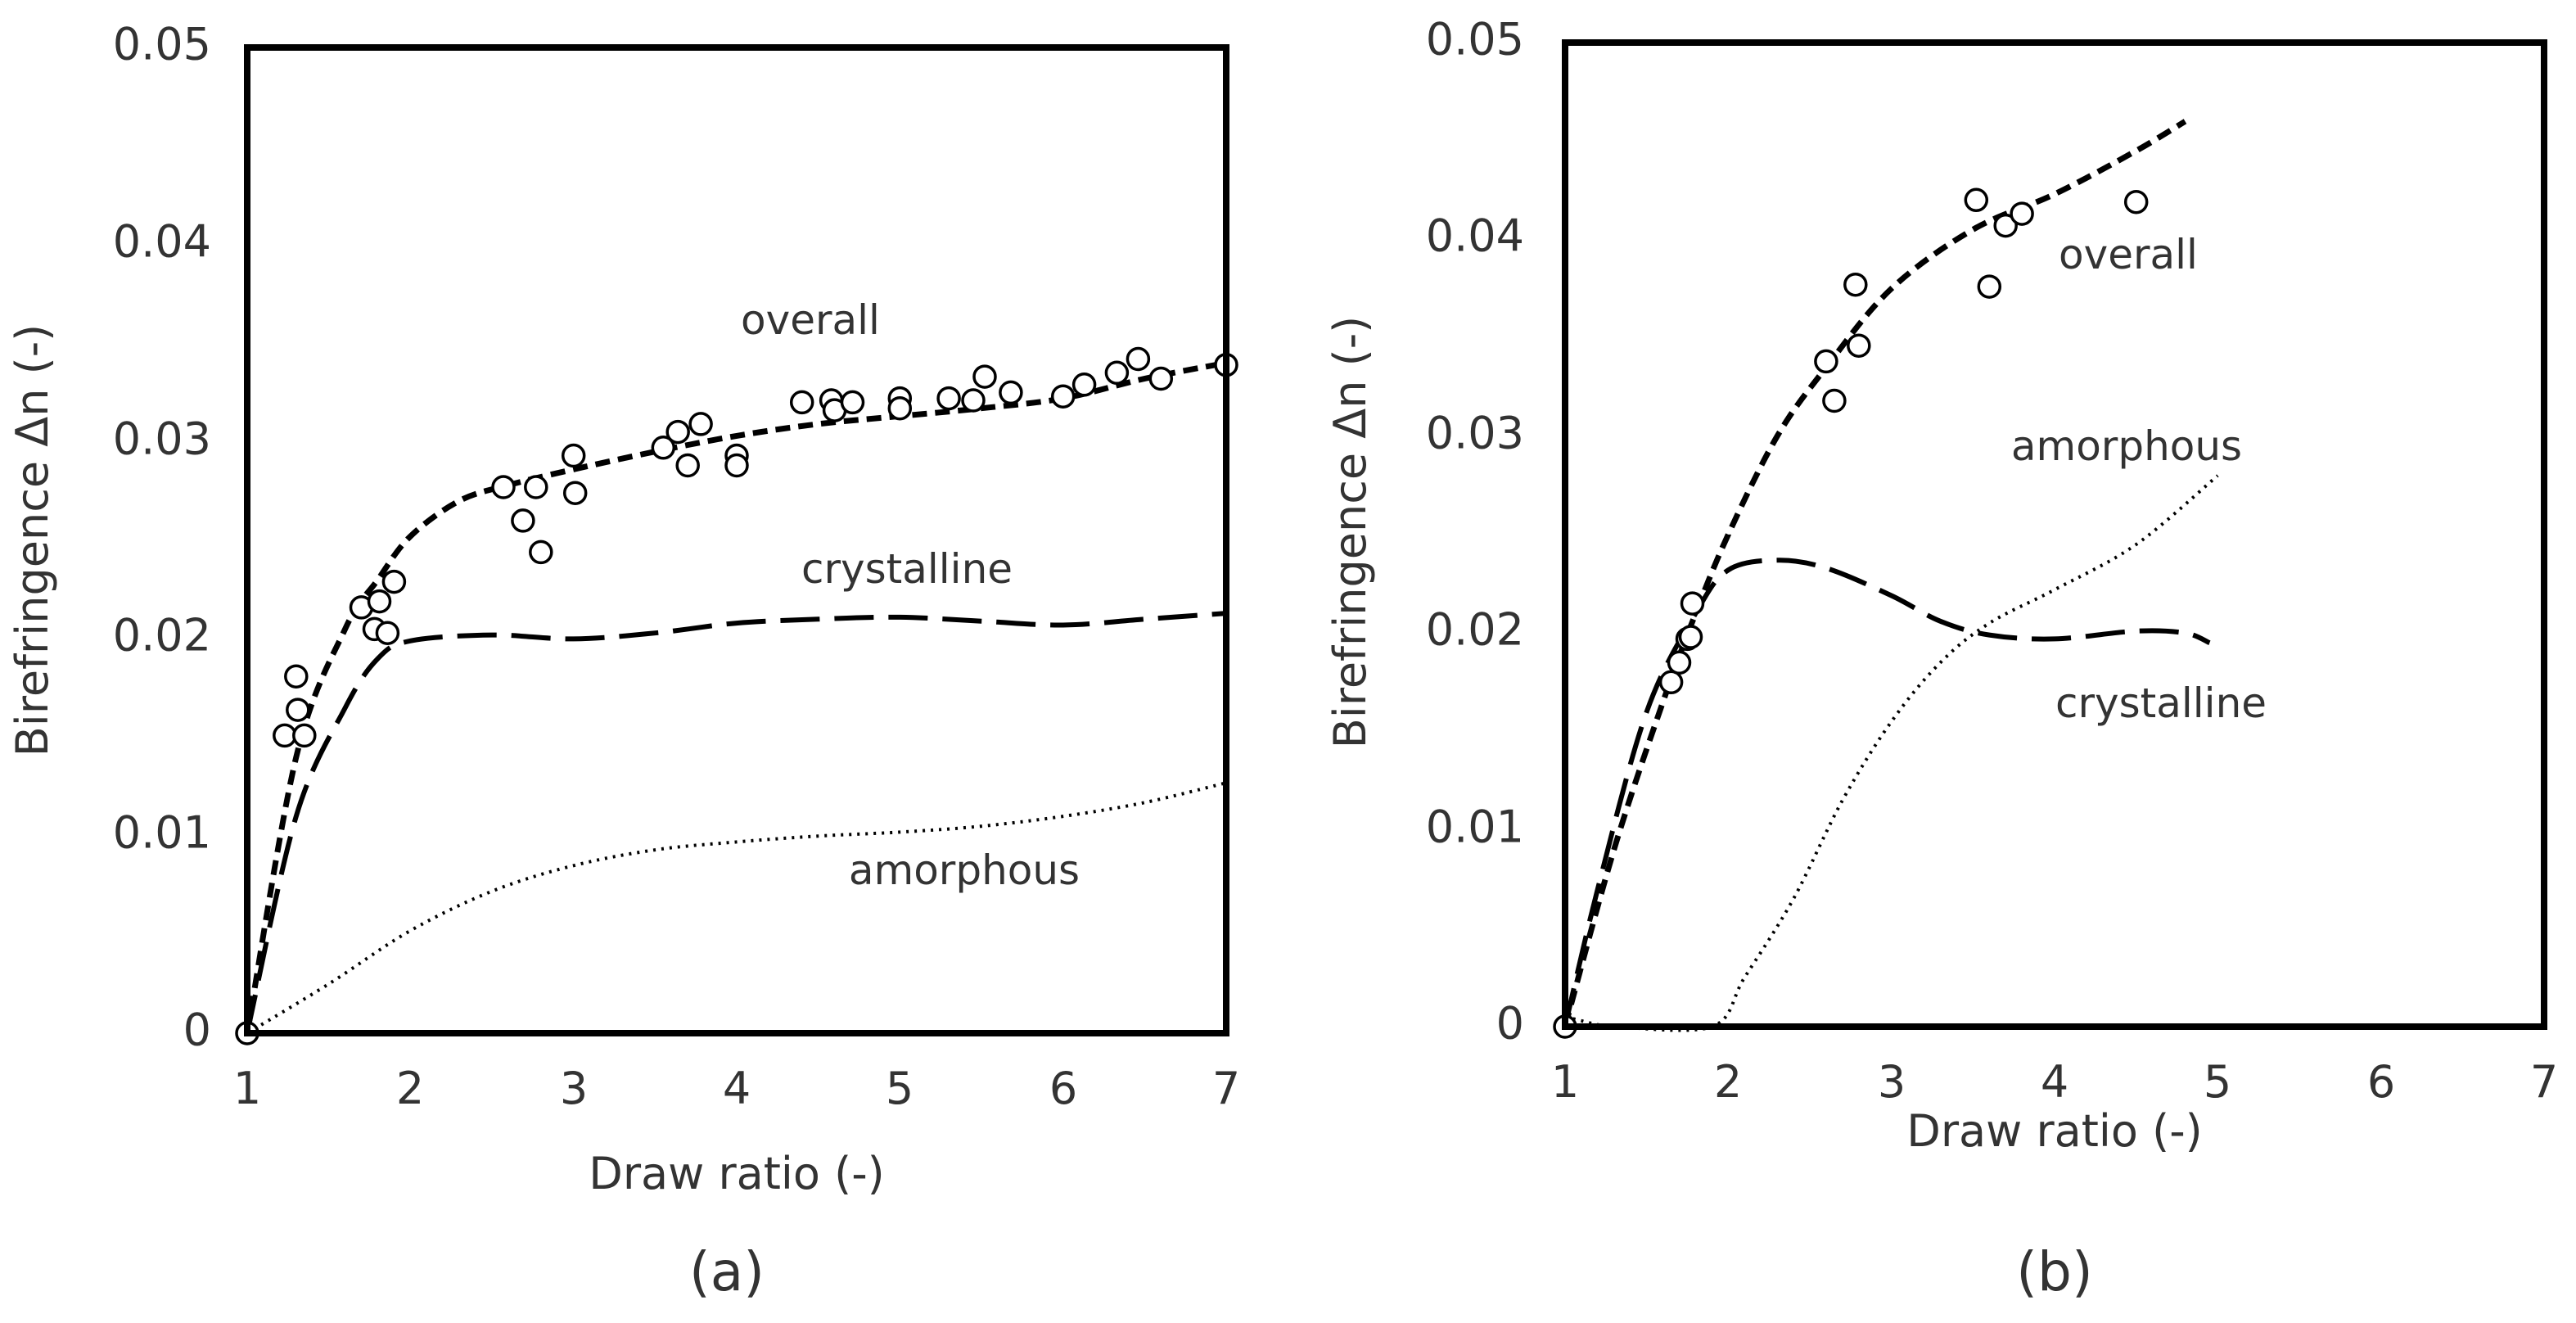 The image size is (2576, 1323). I want to click on panel-b-amorphous-curve, so click(1891, 753).